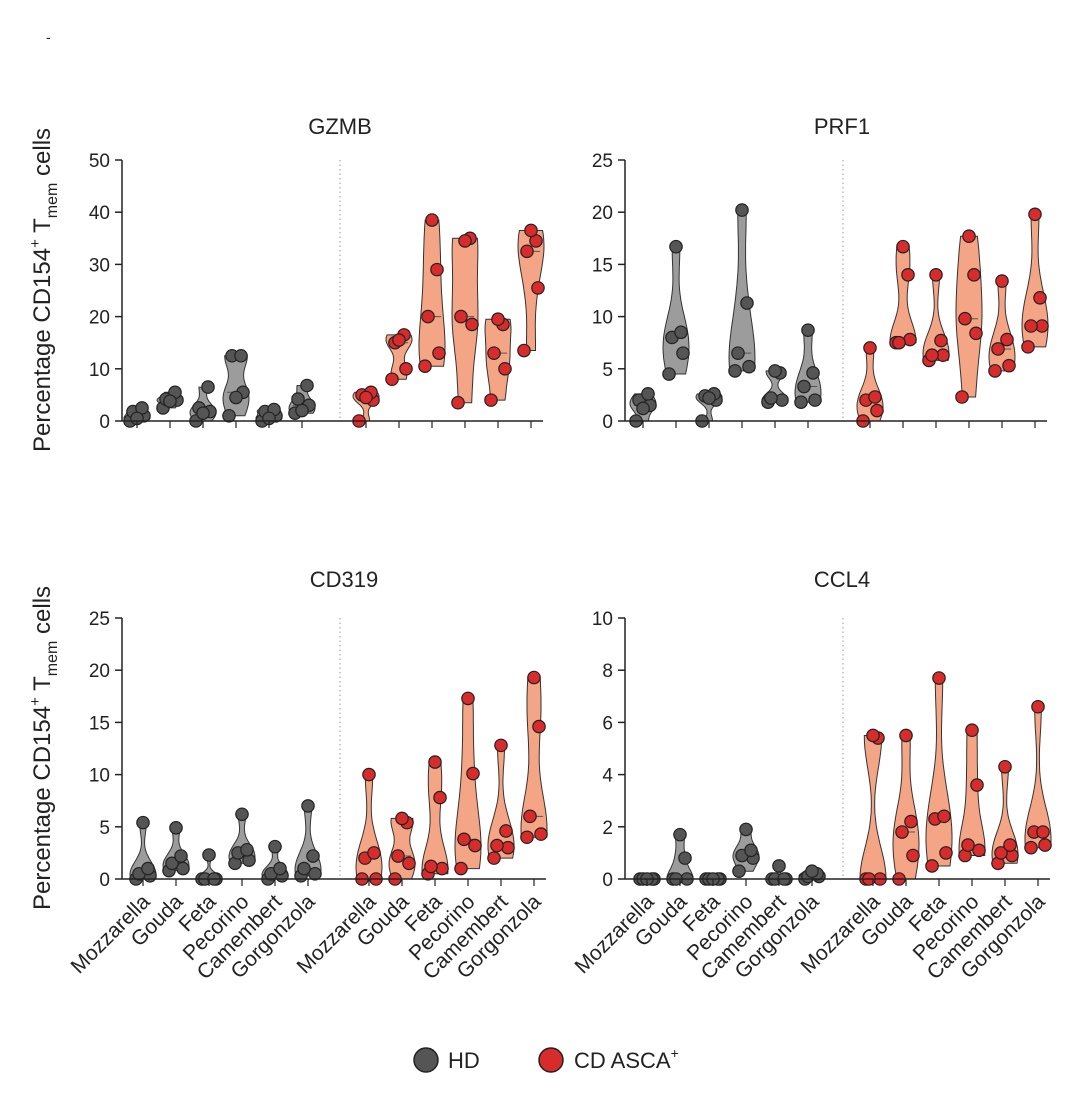 The height and width of the screenshot is (1096, 1075). Describe the element at coordinates (35, 243) in the screenshot. I see `ylabel-sup: +` at that location.